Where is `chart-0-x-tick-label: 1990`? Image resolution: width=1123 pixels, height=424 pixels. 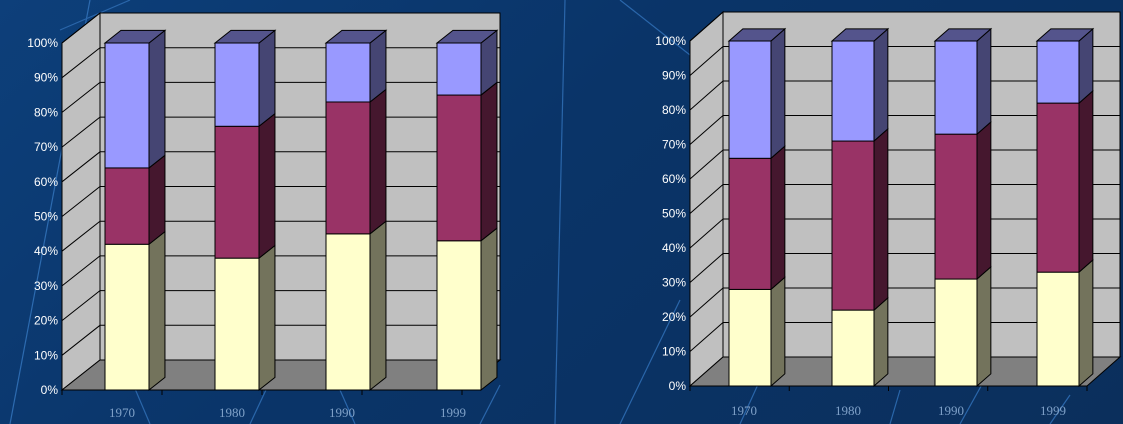
chart-0-x-tick-label: 1990 is located at coordinates (342, 412).